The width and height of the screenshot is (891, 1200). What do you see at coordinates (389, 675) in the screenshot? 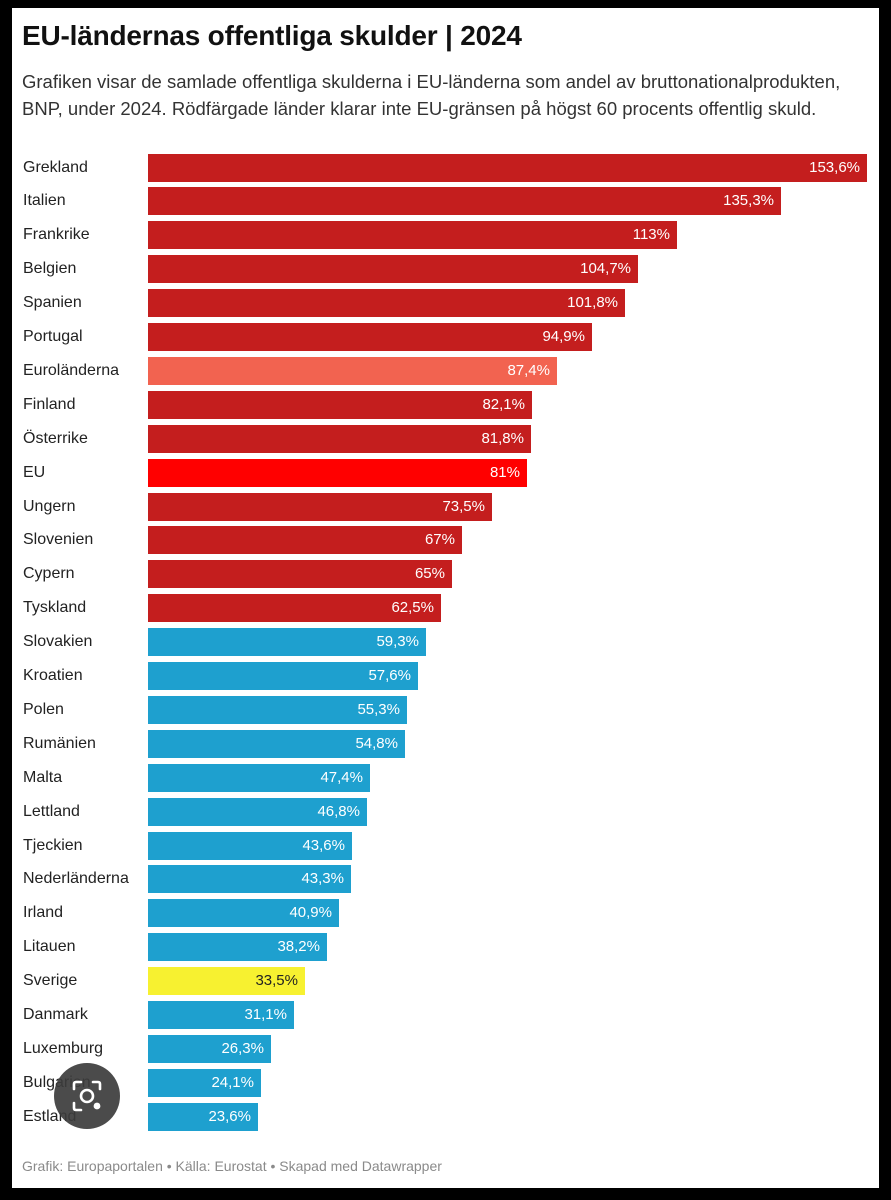
I see `value-label: 57,6%` at bounding box center [389, 675].